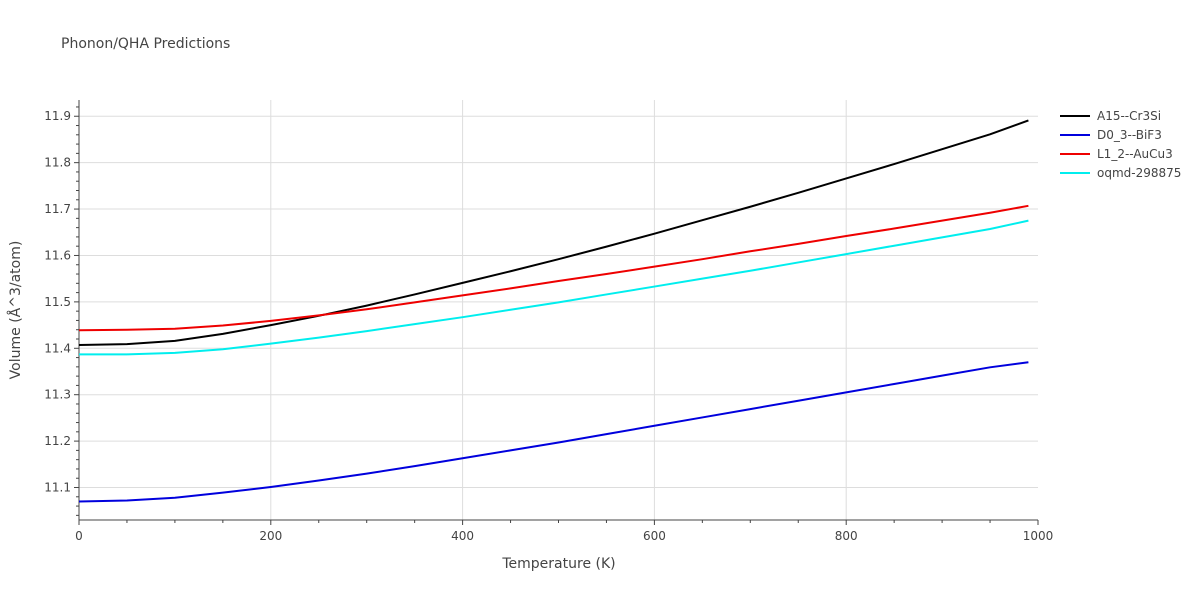 Image resolution: width=1200 pixels, height=600 pixels. What do you see at coordinates (1129, 134) in the screenshot?
I see `legend-label: D0_3--BiF3` at bounding box center [1129, 134].